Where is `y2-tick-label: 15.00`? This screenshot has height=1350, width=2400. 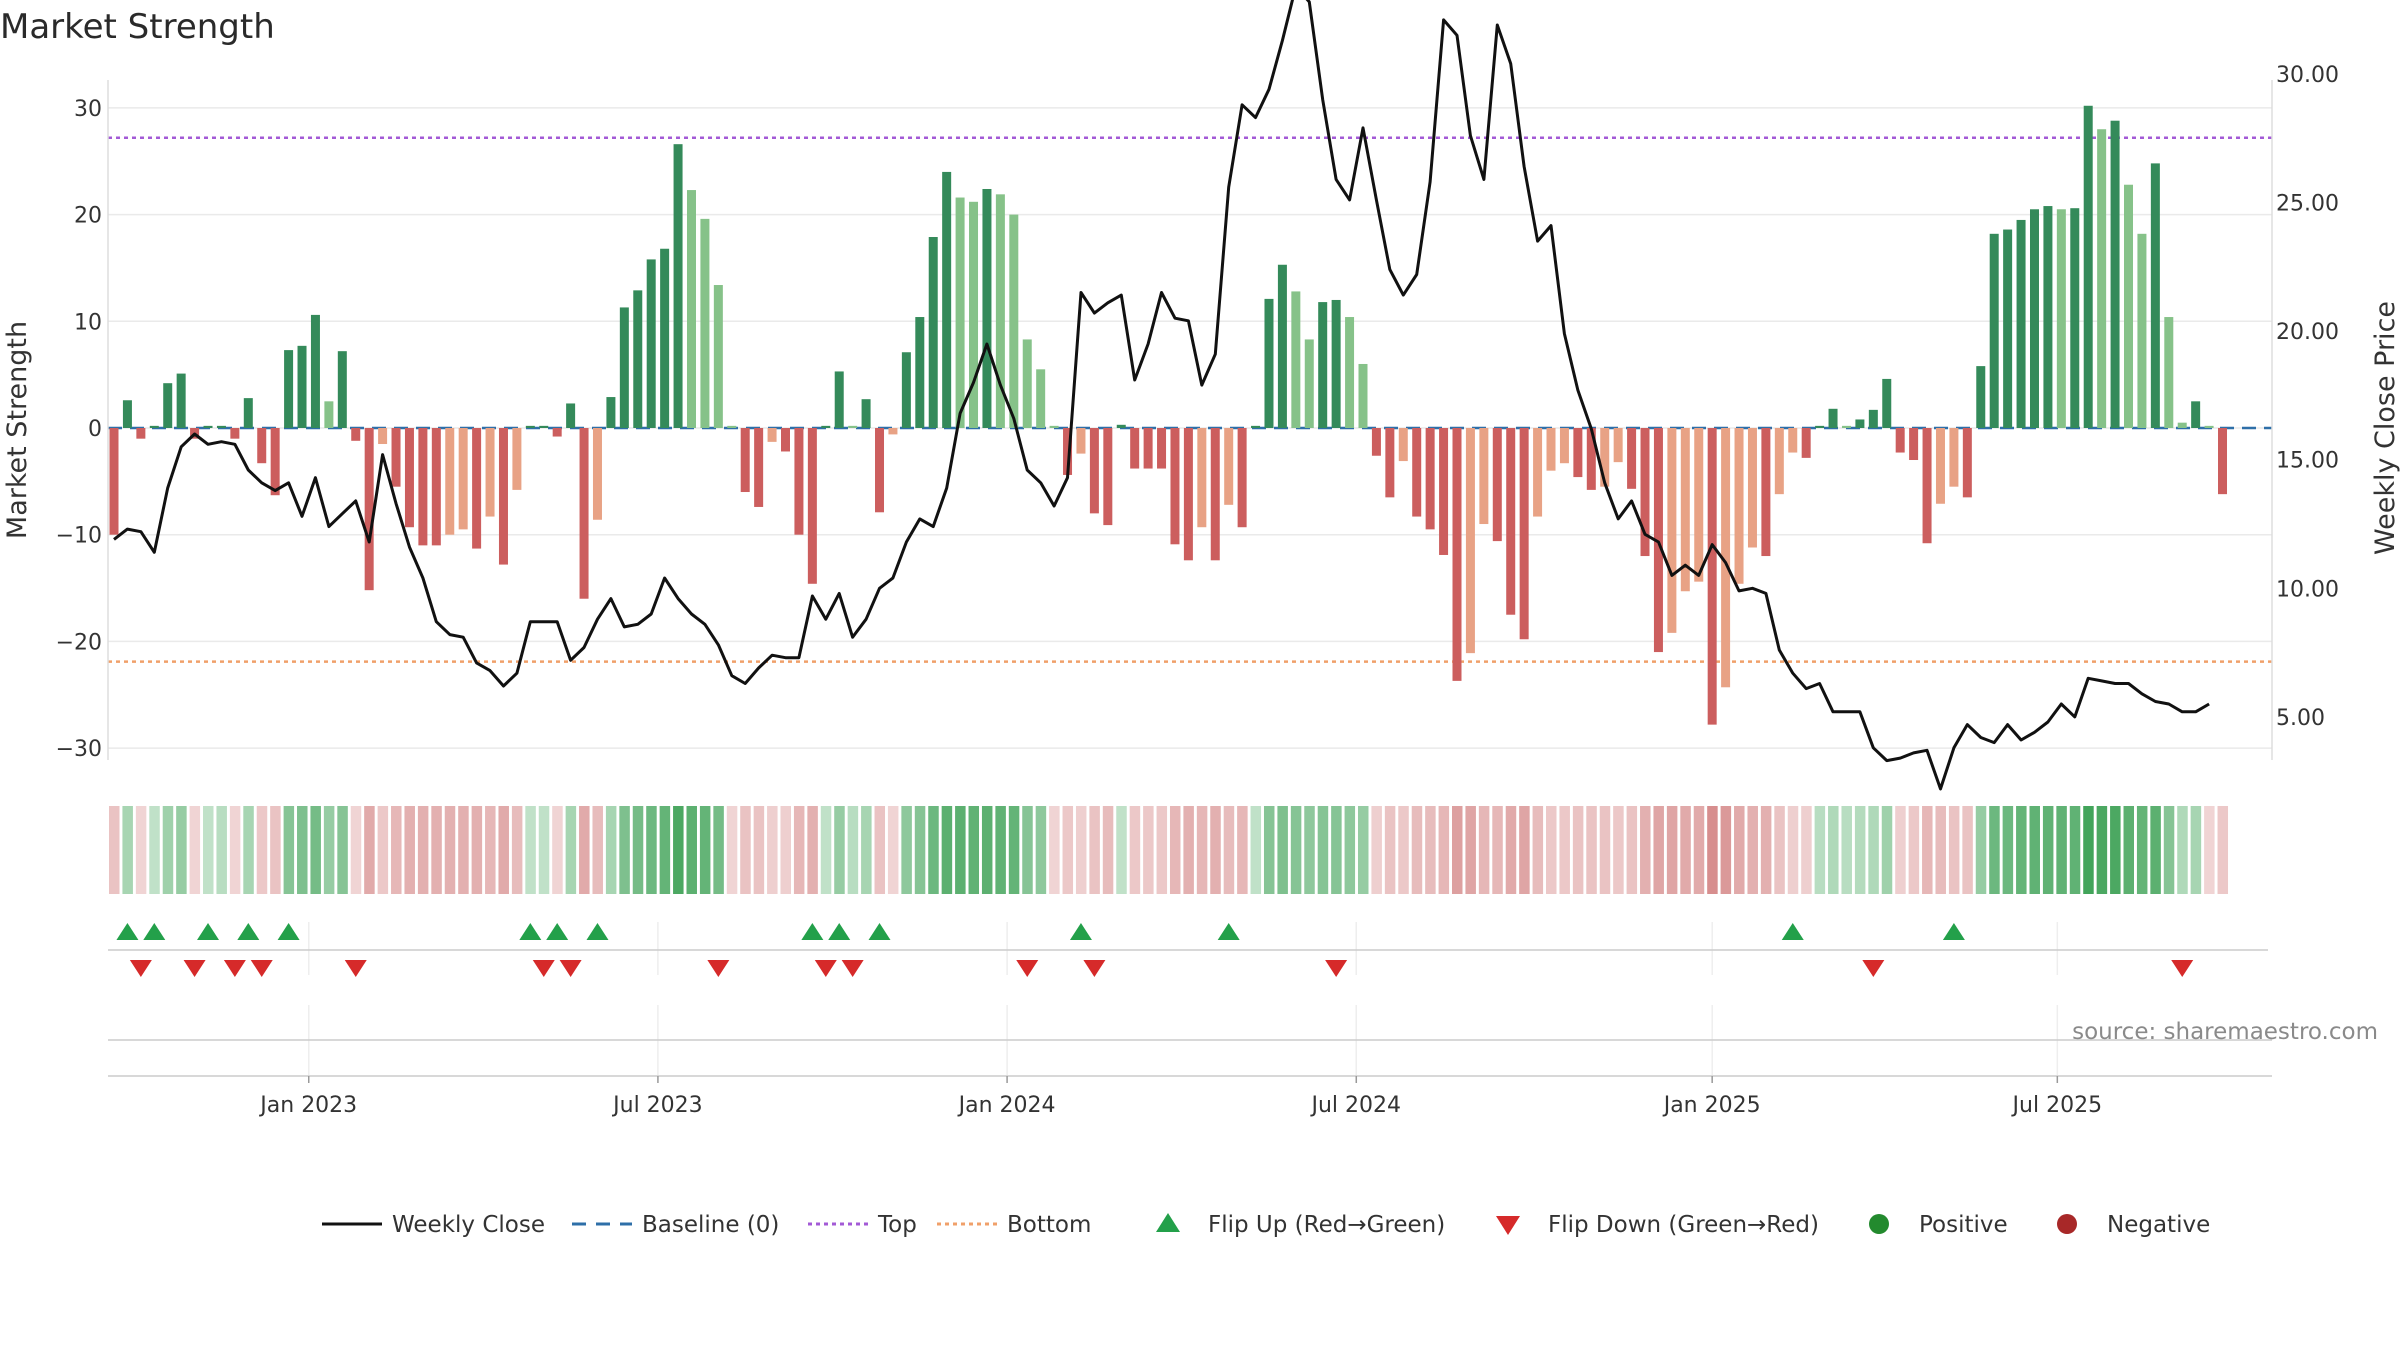 y2-tick-label: 15.00 is located at coordinates (2307, 461).